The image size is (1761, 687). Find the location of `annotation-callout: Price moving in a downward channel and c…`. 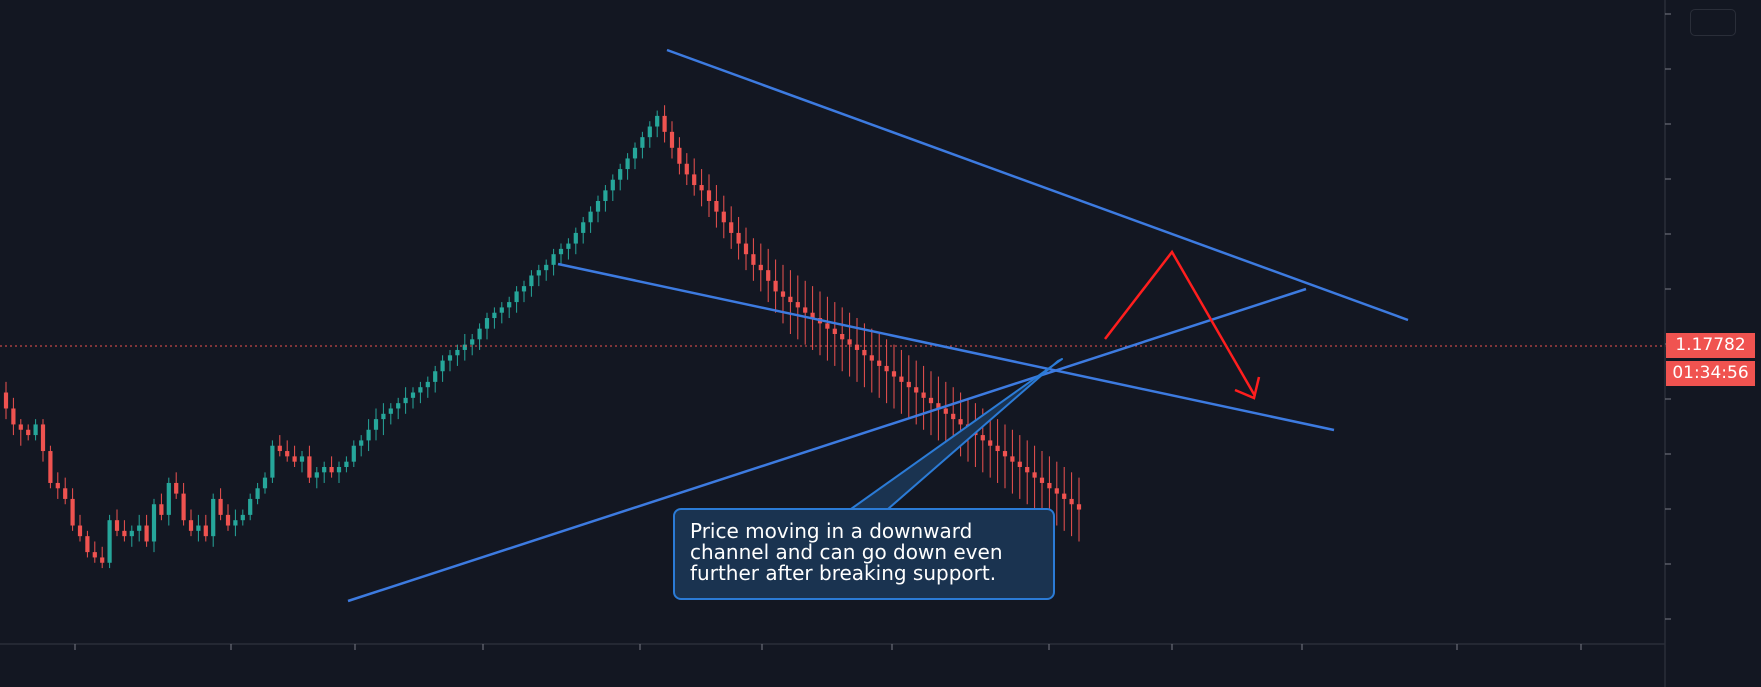

annotation-callout: Price moving in a downward channel and c… is located at coordinates (864, 554).